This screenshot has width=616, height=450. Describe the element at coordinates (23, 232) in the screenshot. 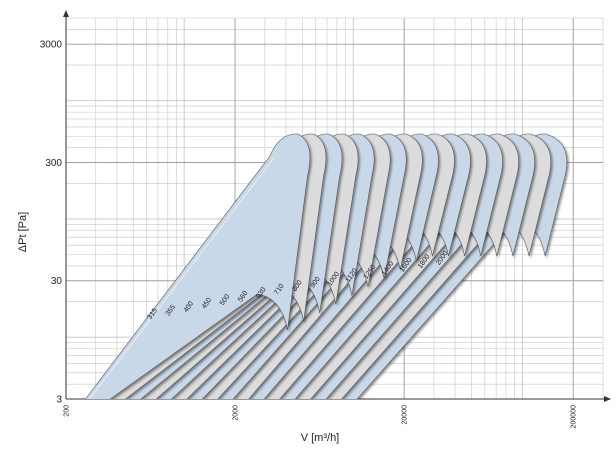

I see `y-axis-title: ΔPt [Pa]` at that location.